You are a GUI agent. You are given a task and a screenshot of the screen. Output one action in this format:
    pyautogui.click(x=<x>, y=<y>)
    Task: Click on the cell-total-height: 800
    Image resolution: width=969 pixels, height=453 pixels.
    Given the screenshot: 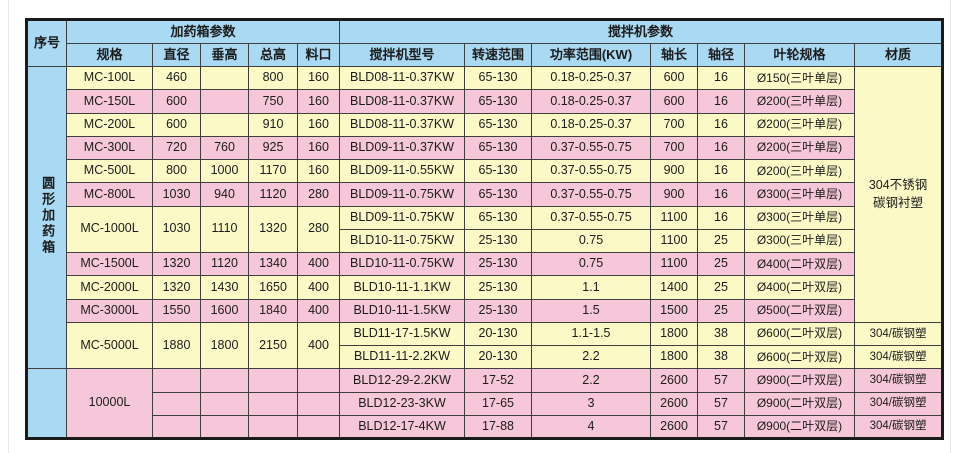 What is the action you would take?
    pyautogui.click(x=273, y=78)
    